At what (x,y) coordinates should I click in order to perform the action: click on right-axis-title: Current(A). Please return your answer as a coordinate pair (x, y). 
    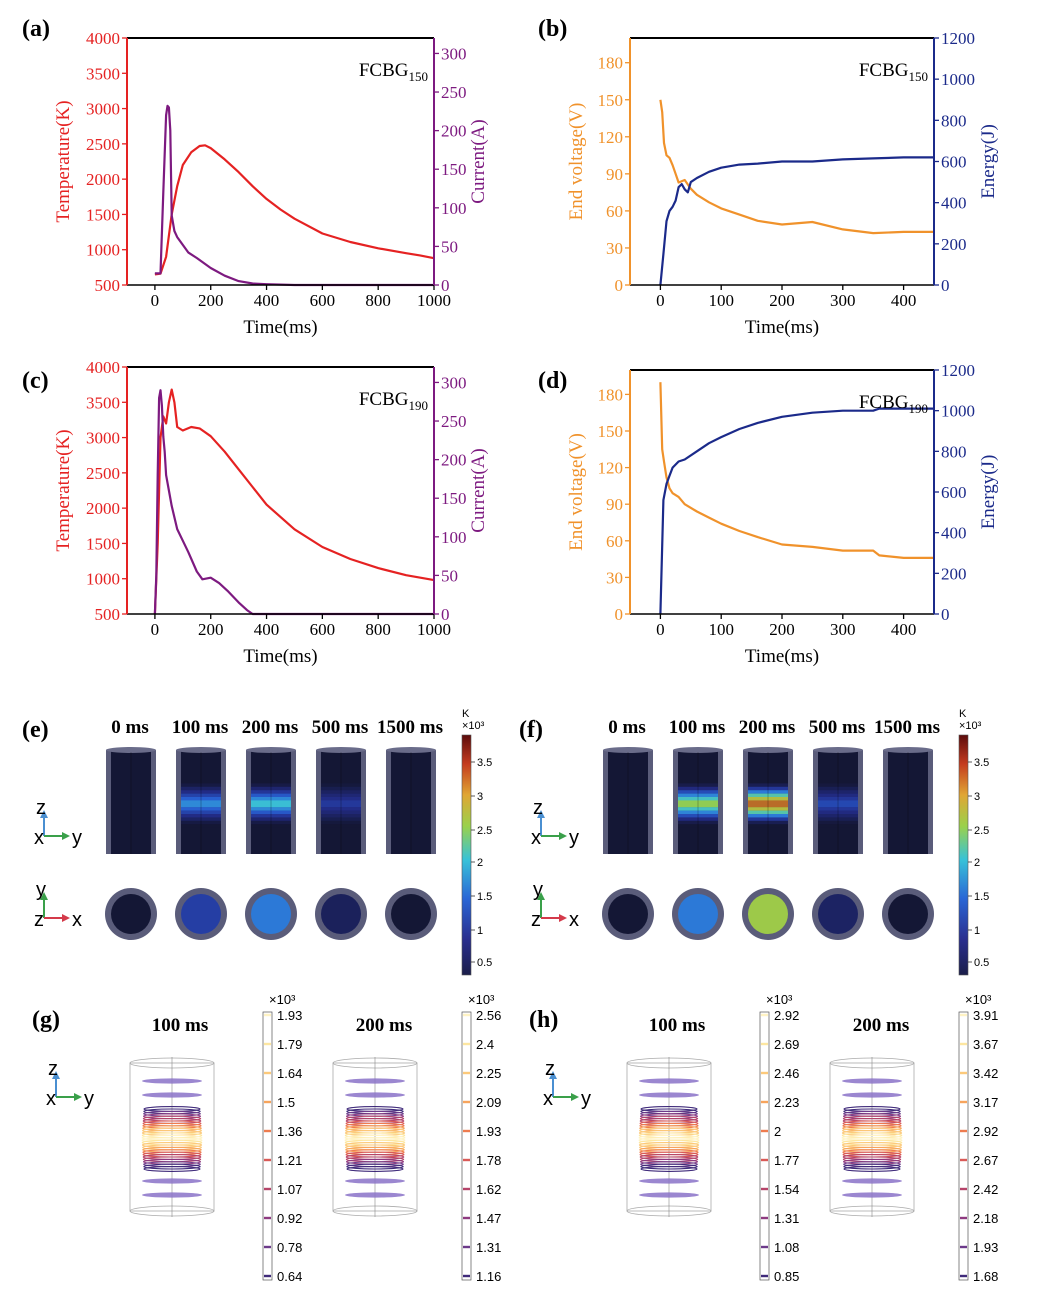
    Looking at the image, I should click on (478, 490).